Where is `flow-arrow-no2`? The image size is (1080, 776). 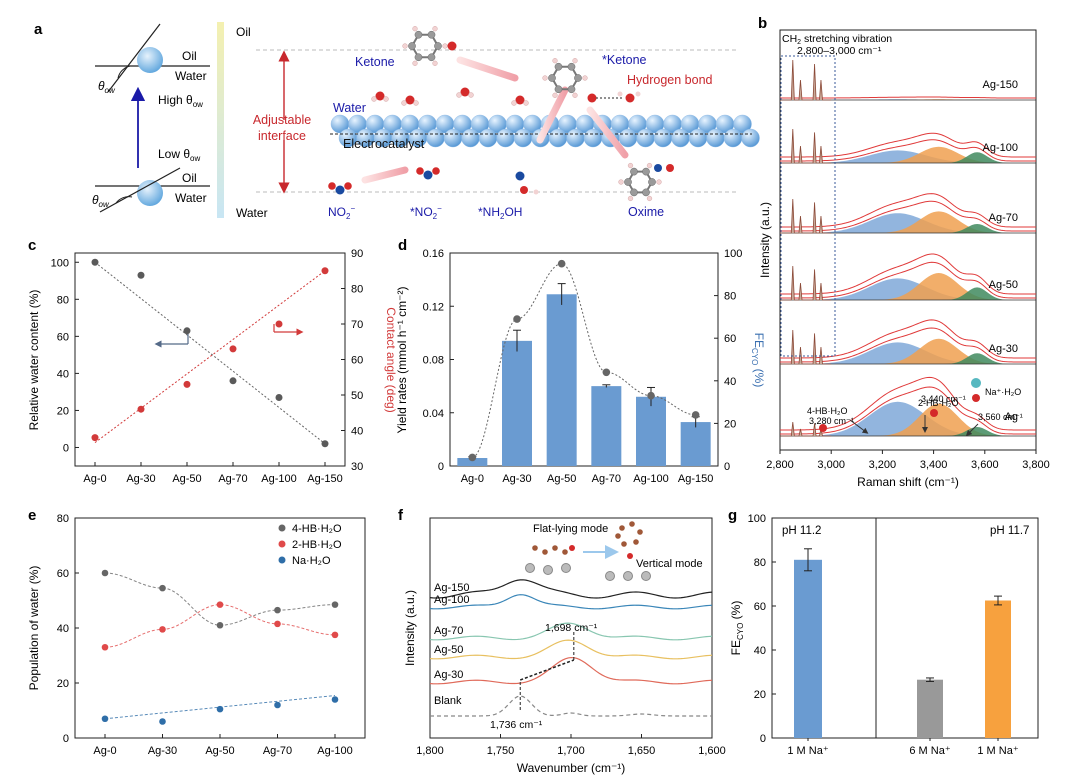 flow-arrow-no2 is located at coordinates (385, 175).